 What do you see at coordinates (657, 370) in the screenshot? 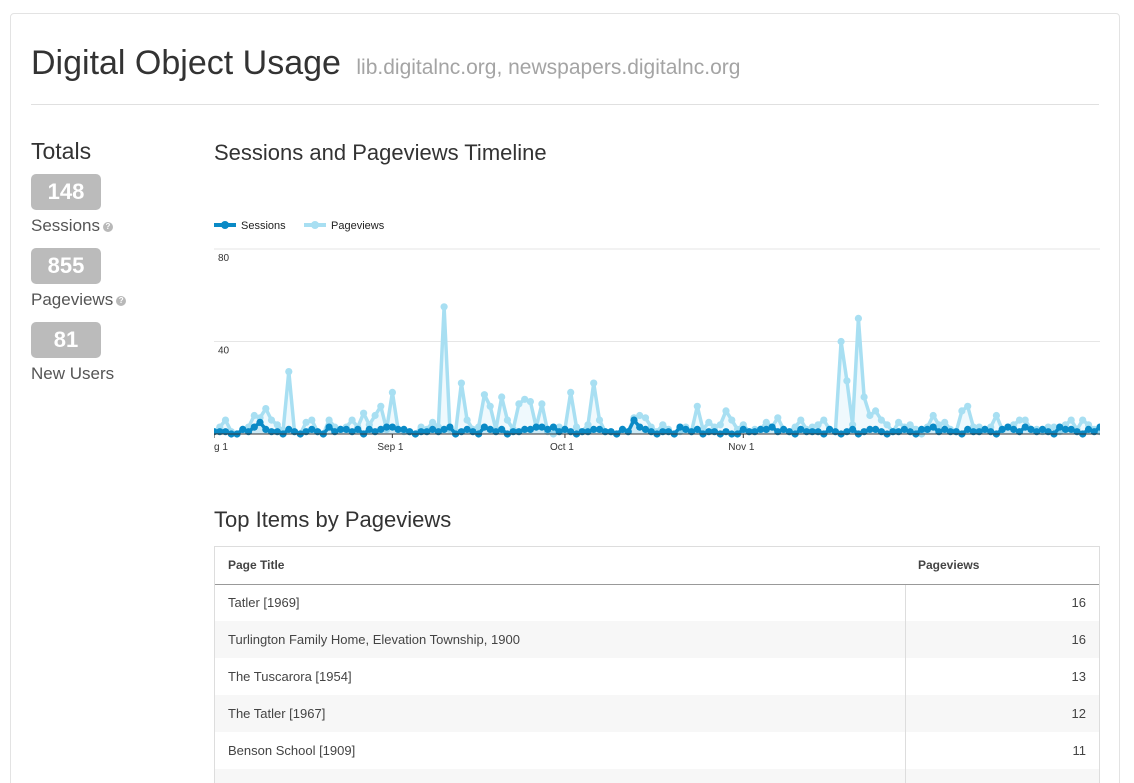
I see `pageviews-area` at bounding box center [657, 370].